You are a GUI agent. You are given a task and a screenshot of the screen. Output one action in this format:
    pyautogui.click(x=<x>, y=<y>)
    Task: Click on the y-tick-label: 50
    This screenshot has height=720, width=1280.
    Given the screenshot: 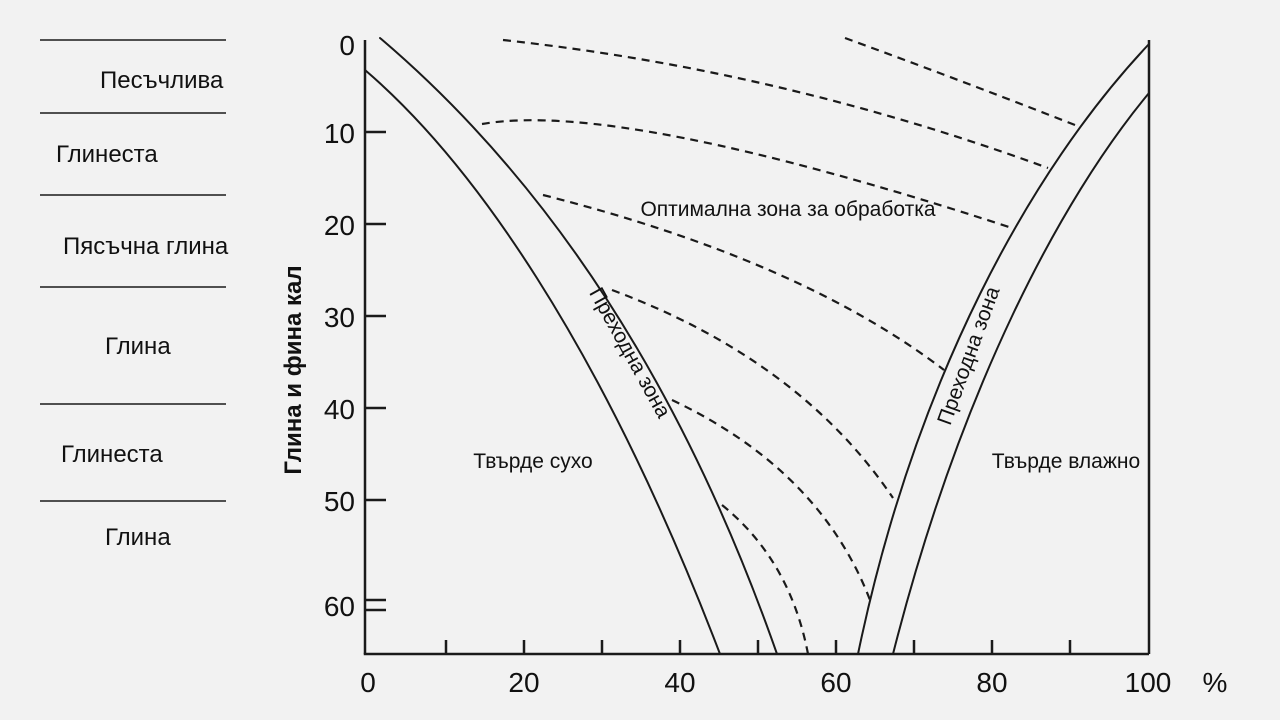 What is the action you would take?
    pyautogui.click(x=339, y=501)
    